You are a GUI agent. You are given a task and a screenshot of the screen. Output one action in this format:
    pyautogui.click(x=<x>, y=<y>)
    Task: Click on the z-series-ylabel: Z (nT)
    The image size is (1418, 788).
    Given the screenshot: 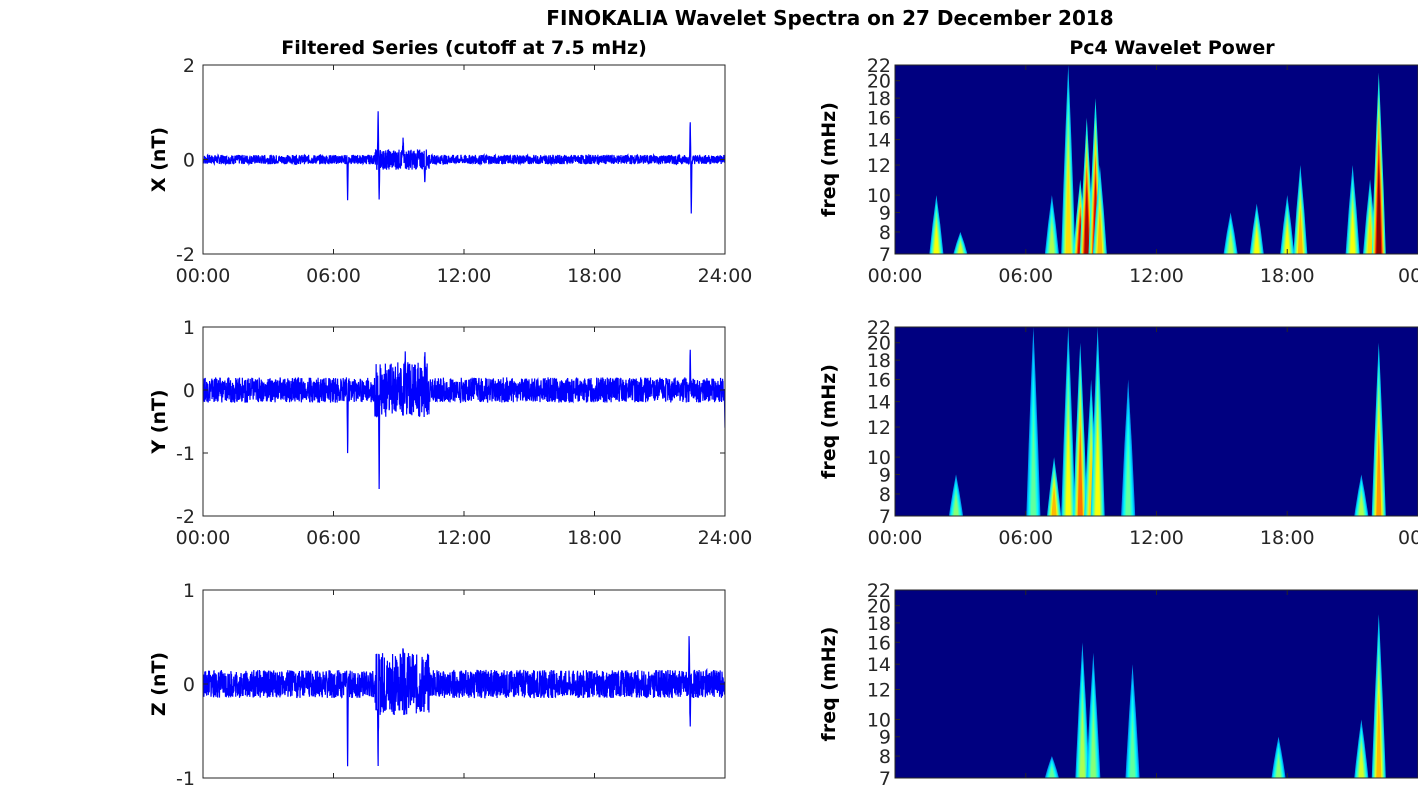 What is the action you would take?
    pyautogui.click(x=159, y=684)
    